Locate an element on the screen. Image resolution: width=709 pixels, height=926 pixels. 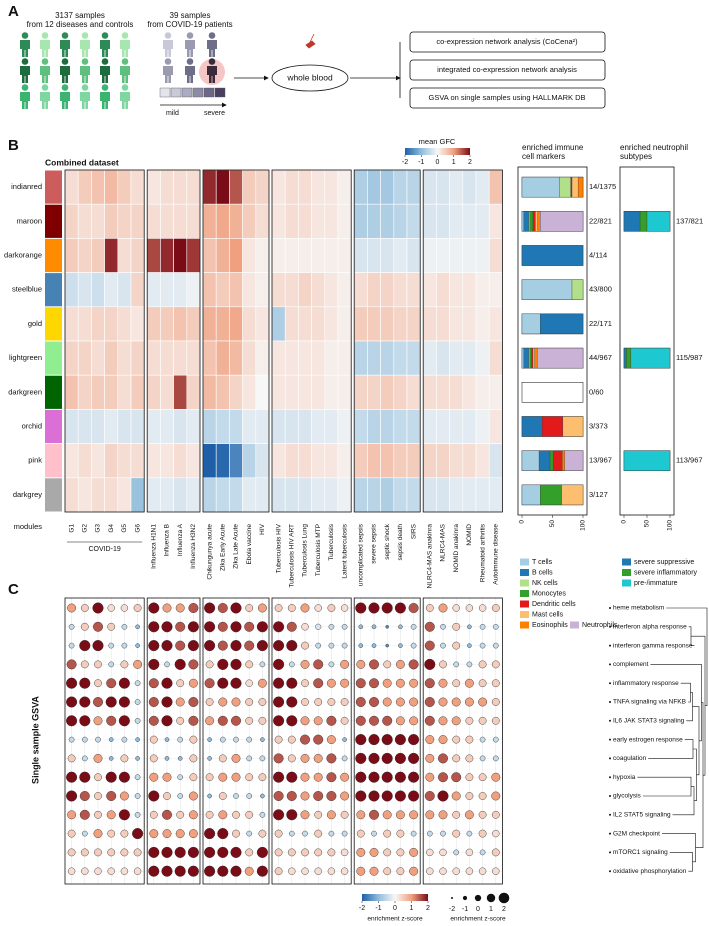
count-label: 3/373 is located at coordinates (598, 425).